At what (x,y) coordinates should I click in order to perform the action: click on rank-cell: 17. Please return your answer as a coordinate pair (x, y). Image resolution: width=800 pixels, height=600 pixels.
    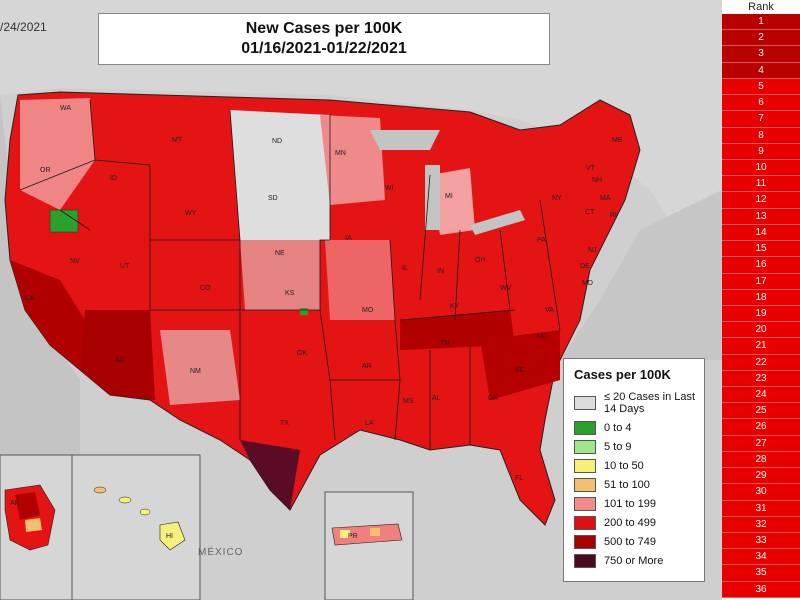
    Looking at the image, I should click on (761, 281).